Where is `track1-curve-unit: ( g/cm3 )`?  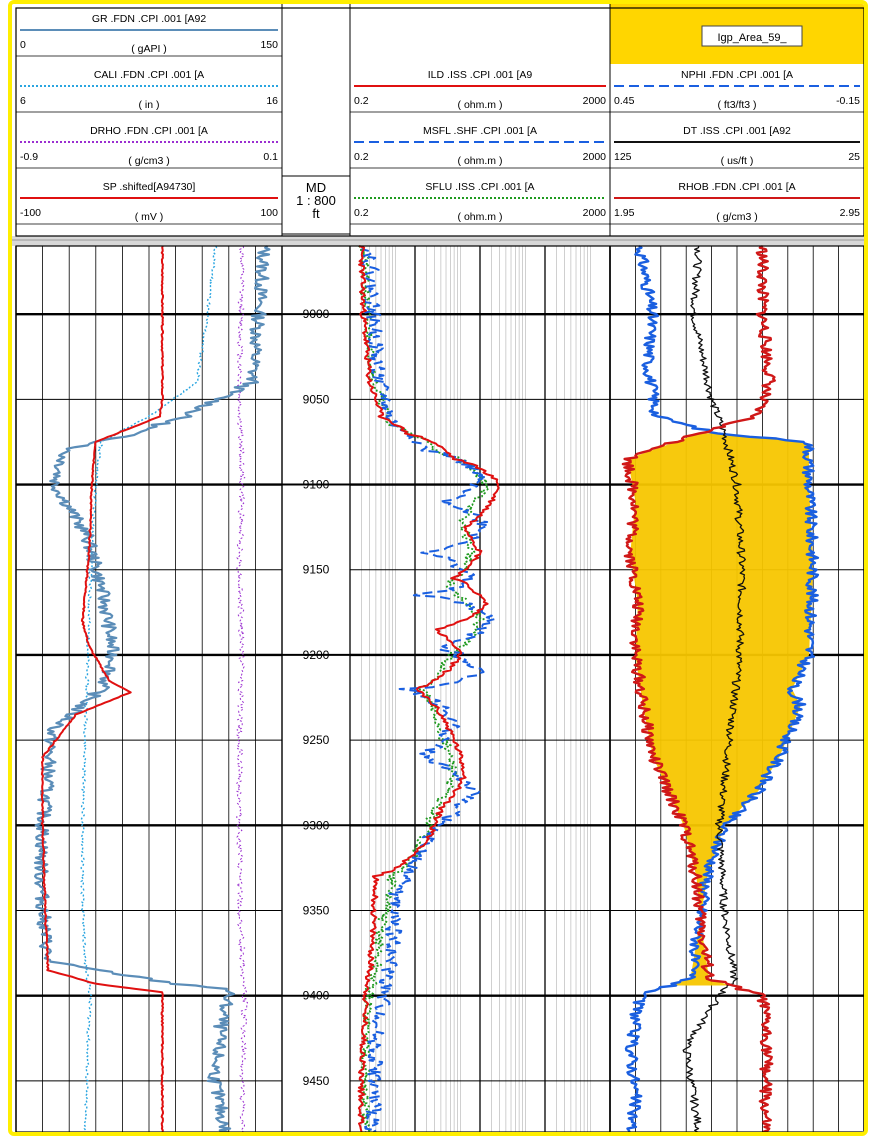
track1-curve-unit: ( g/cm3 ) is located at coordinates (148, 161).